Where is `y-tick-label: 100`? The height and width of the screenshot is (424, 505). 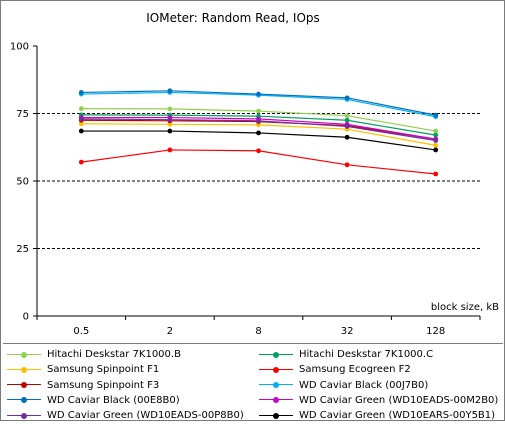
y-tick-label: 100 is located at coordinates (19, 47).